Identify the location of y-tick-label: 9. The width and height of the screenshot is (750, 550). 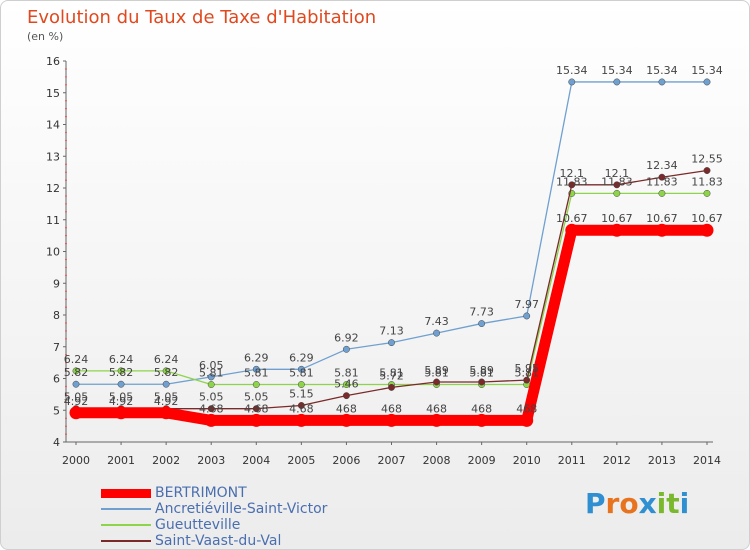
(56, 283).